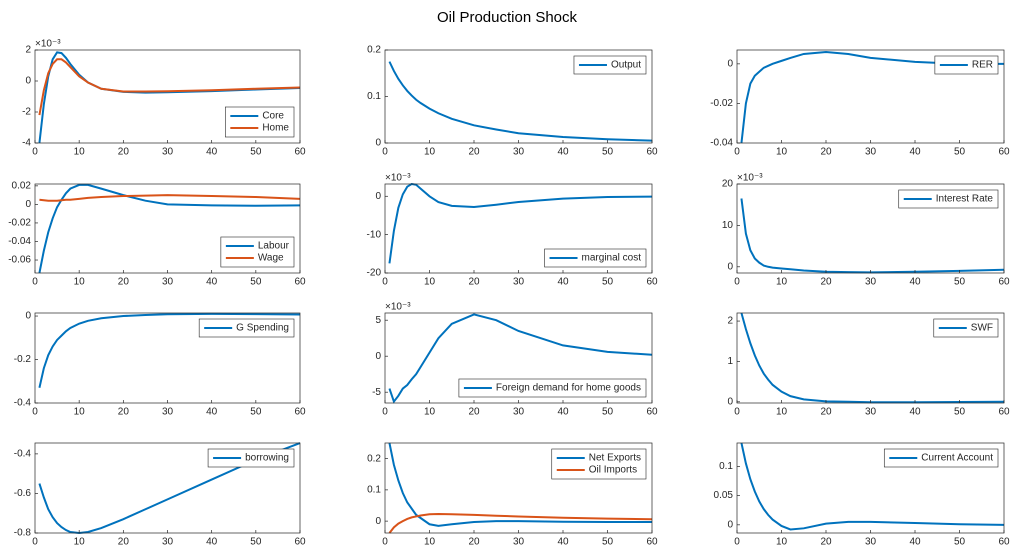 The image size is (1013, 551). I want to click on y-tick-label: 2, so click(730, 321).